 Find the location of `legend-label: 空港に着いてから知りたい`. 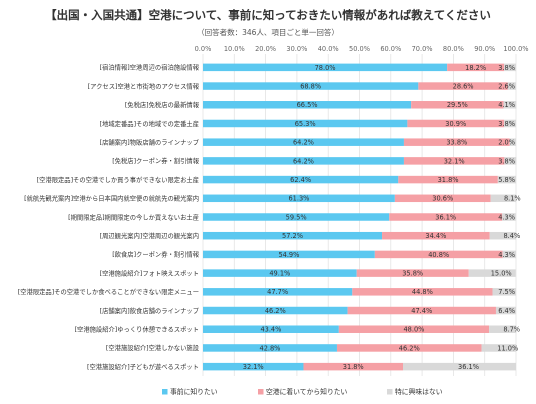

legend-label: 空港に着いてから知りたい is located at coordinates (307, 391).